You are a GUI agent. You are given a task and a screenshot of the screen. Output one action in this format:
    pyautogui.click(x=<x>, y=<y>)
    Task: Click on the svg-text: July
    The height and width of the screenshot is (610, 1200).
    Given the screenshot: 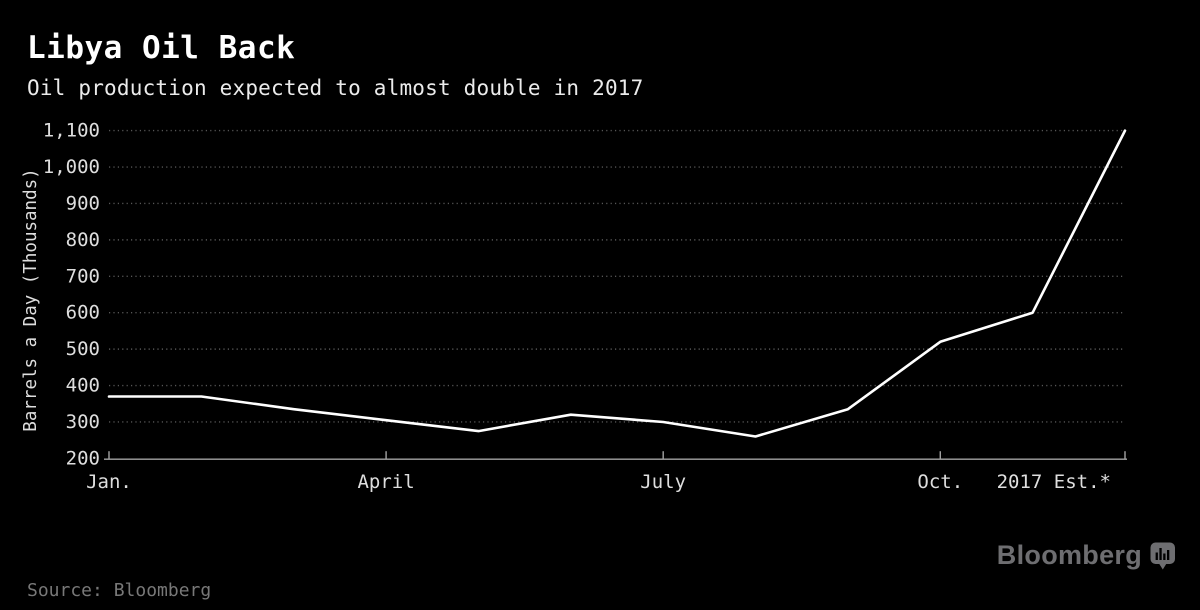 What is the action you would take?
    pyautogui.click(x=663, y=482)
    